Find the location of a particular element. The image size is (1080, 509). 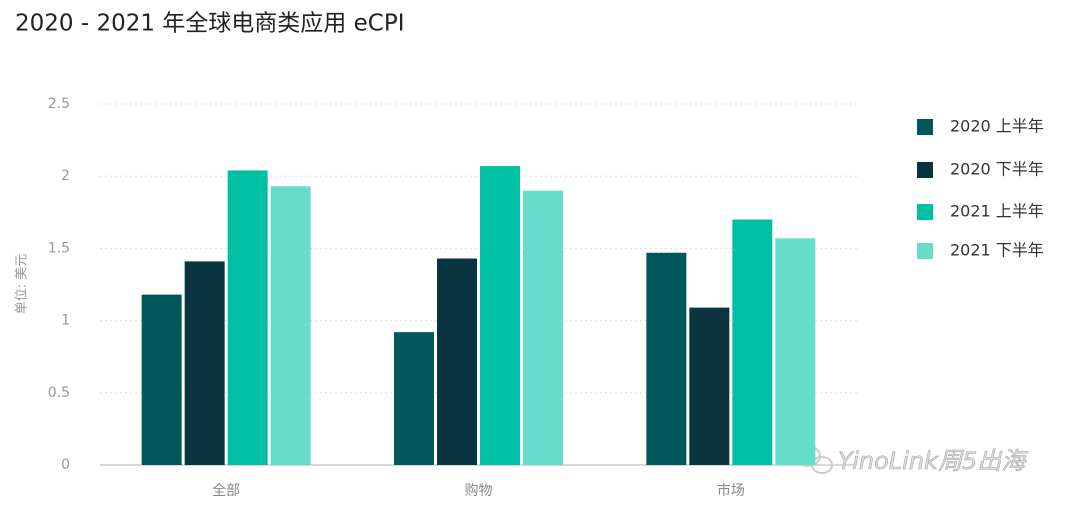

y-tick-label: 2.5 is located at coordinates (59, 104).